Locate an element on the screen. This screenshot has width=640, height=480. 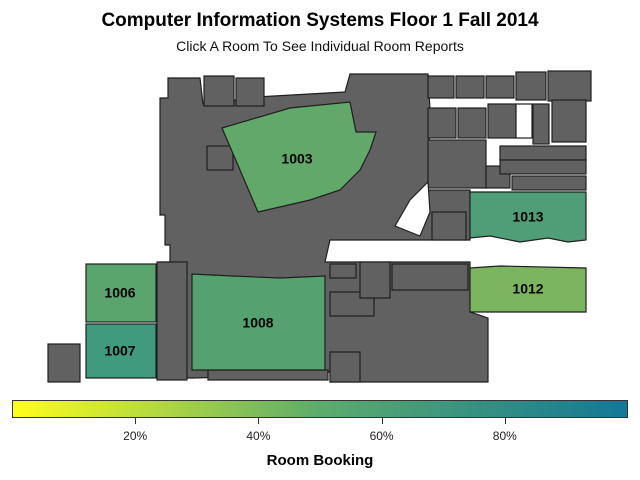
legend-tick-label: 60% is located at coordinates (381, 436).